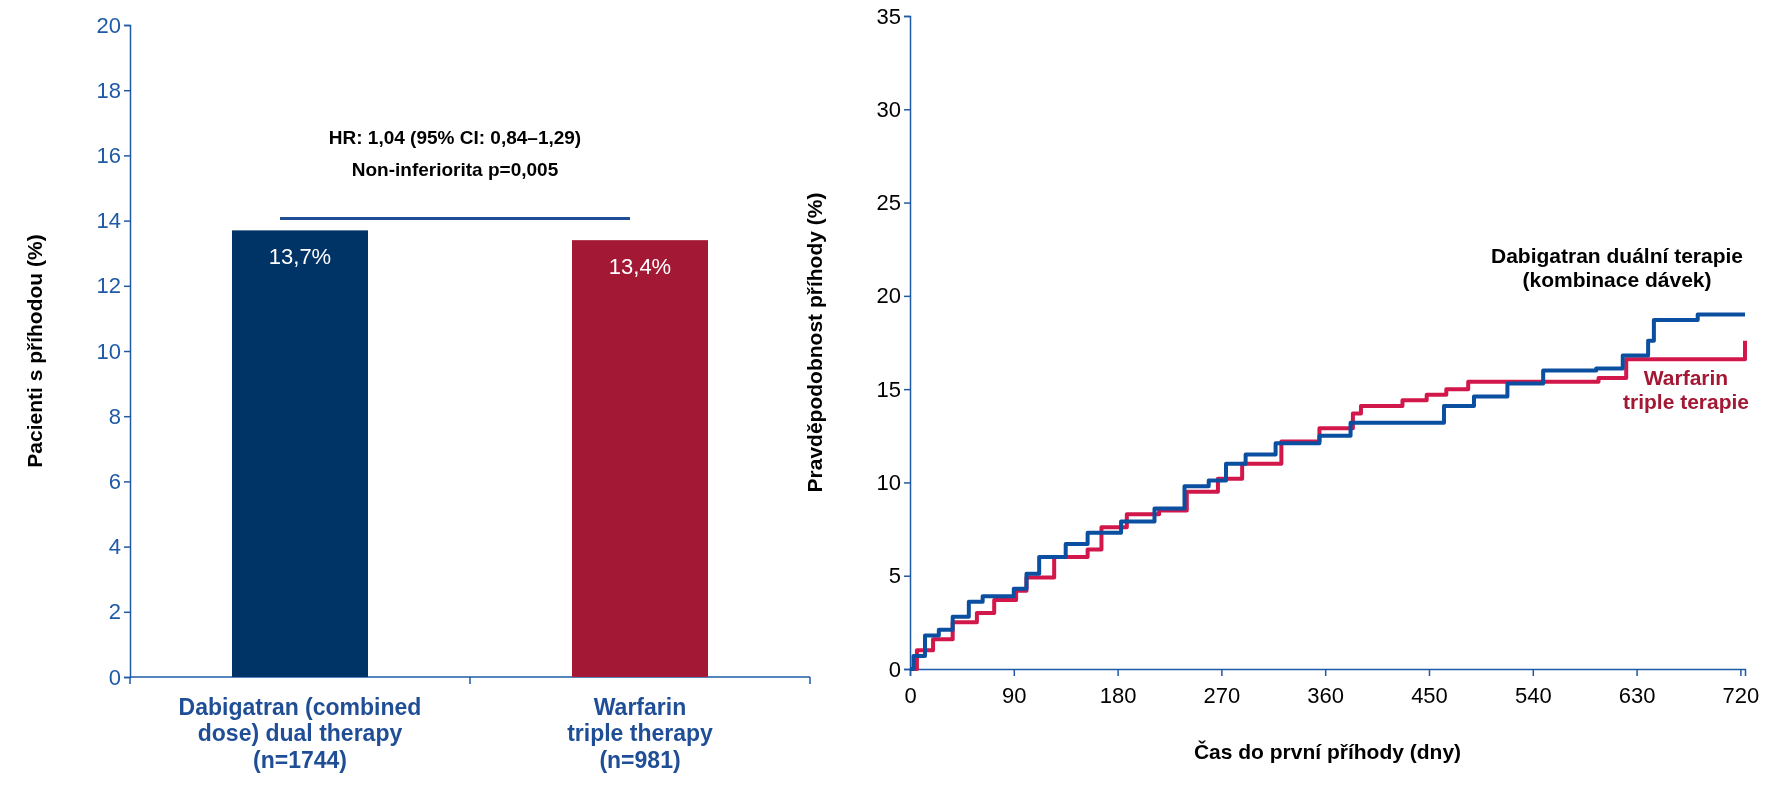 The height and width of the screenshot is (793, 1777). I want to click on x-tick-label: 540, so click(1533, 696).